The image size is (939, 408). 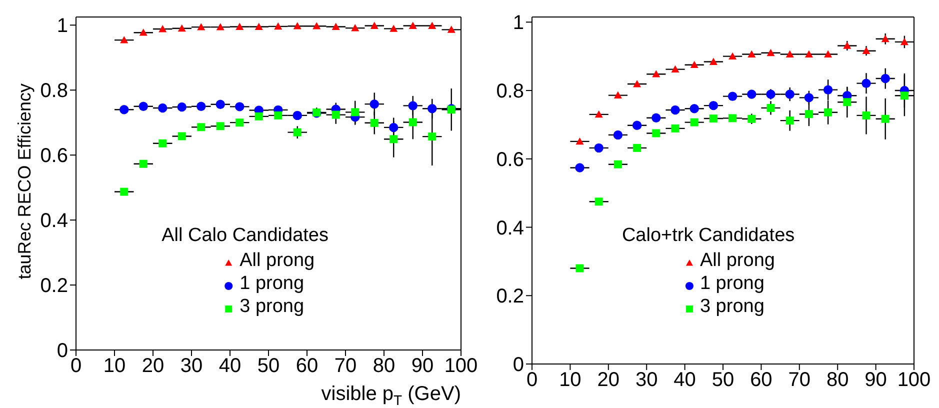 What do you see at coordinates (708, 236) in the screenshot?
I see `legend-title: Calo+trk Candidates` at bounding box center [708, 236].